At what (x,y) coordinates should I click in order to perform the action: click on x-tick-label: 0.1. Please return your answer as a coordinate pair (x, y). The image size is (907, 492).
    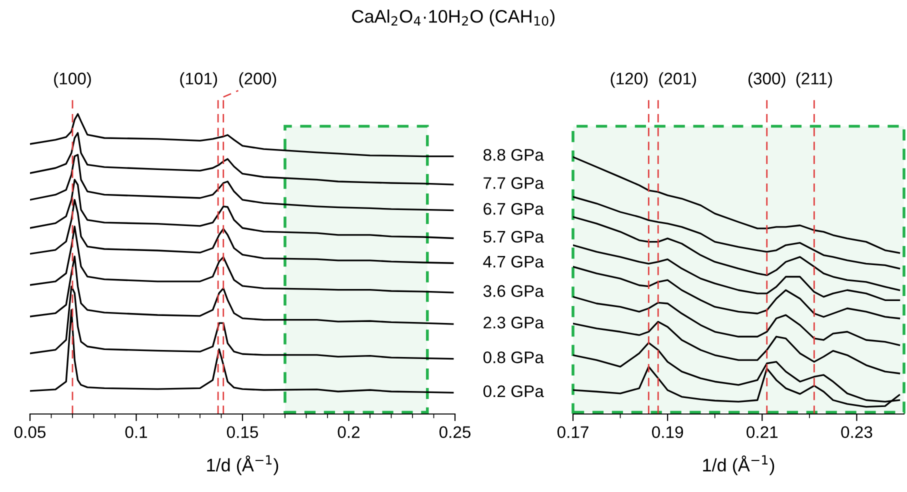
    Looking at the image, I should click on (136, 432).